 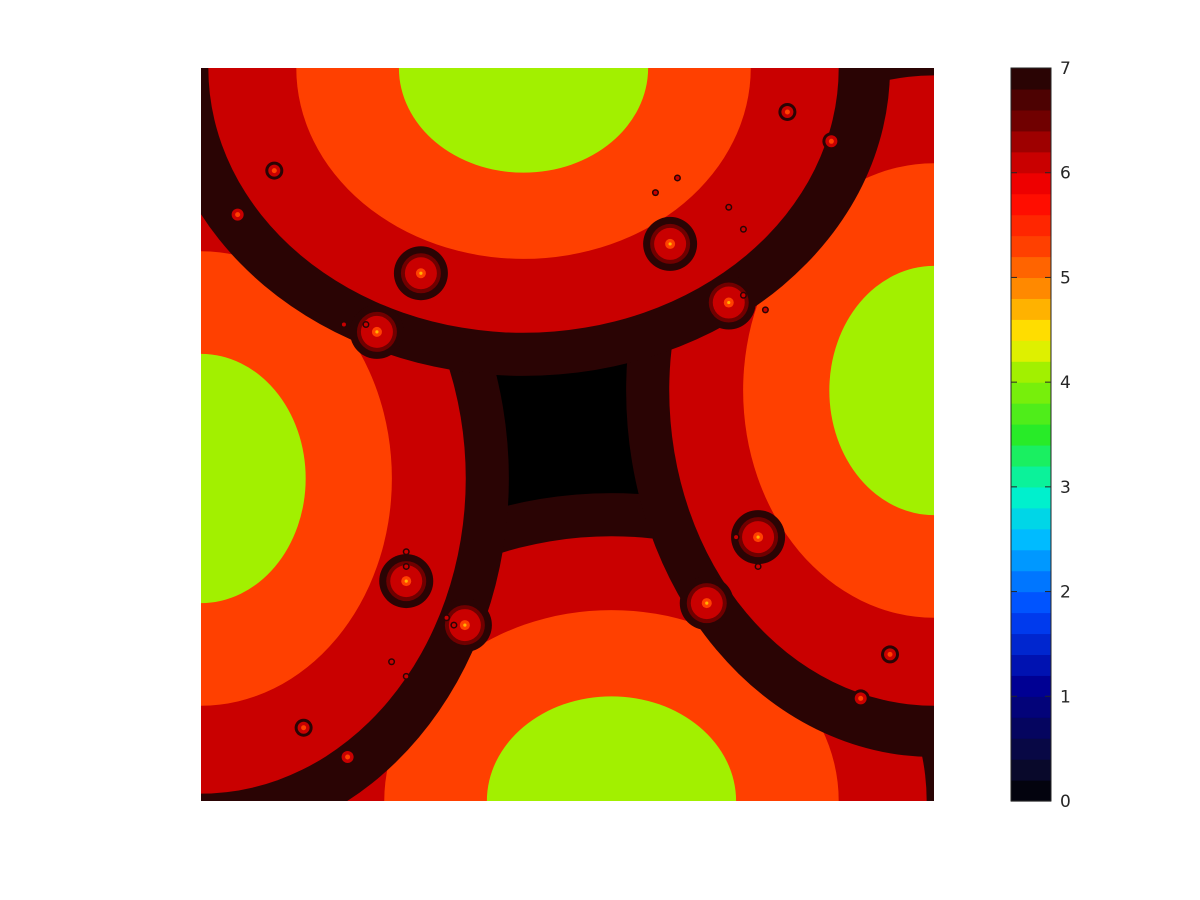 What do you see at coordinates (1065, 174) in the screenshot?
I see `colorbar-tick-label: 6` at bounding box center [1065, 174].